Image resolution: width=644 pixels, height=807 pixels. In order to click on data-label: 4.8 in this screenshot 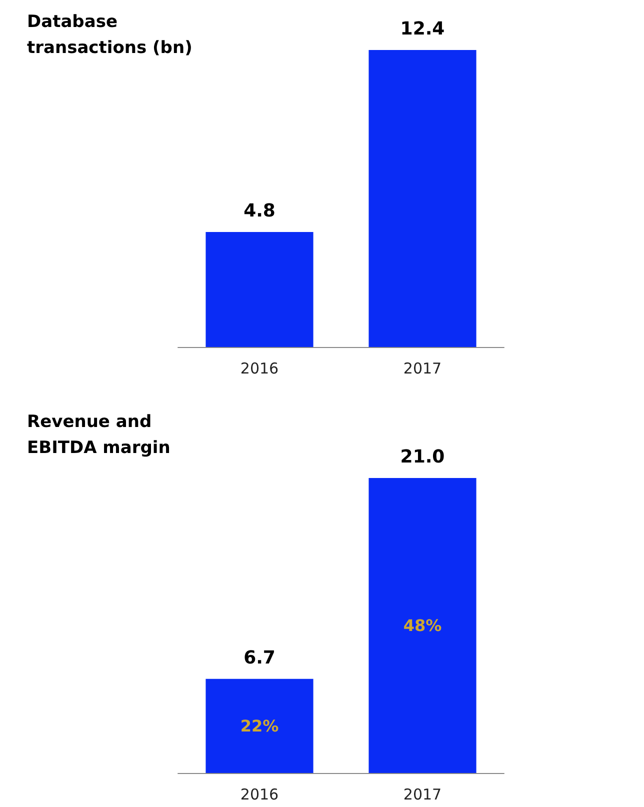, I will do `click(260, 211)`.